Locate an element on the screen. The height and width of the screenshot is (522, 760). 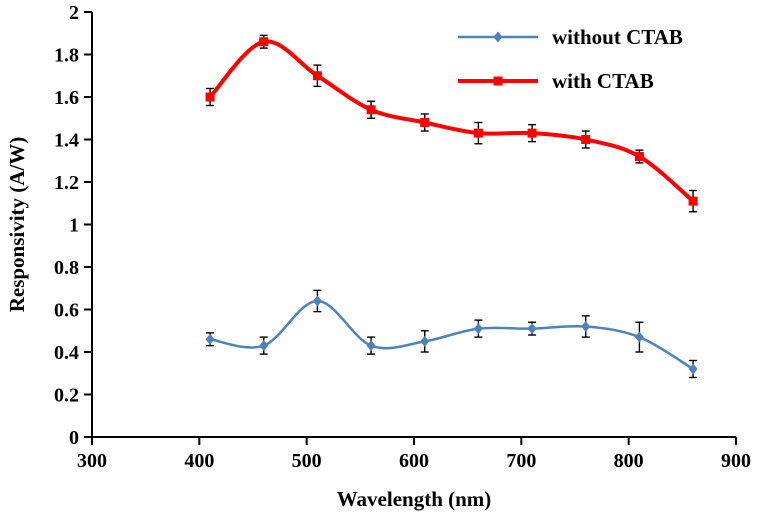
x-tick-label: 300 is located at coordinates (92, 461).